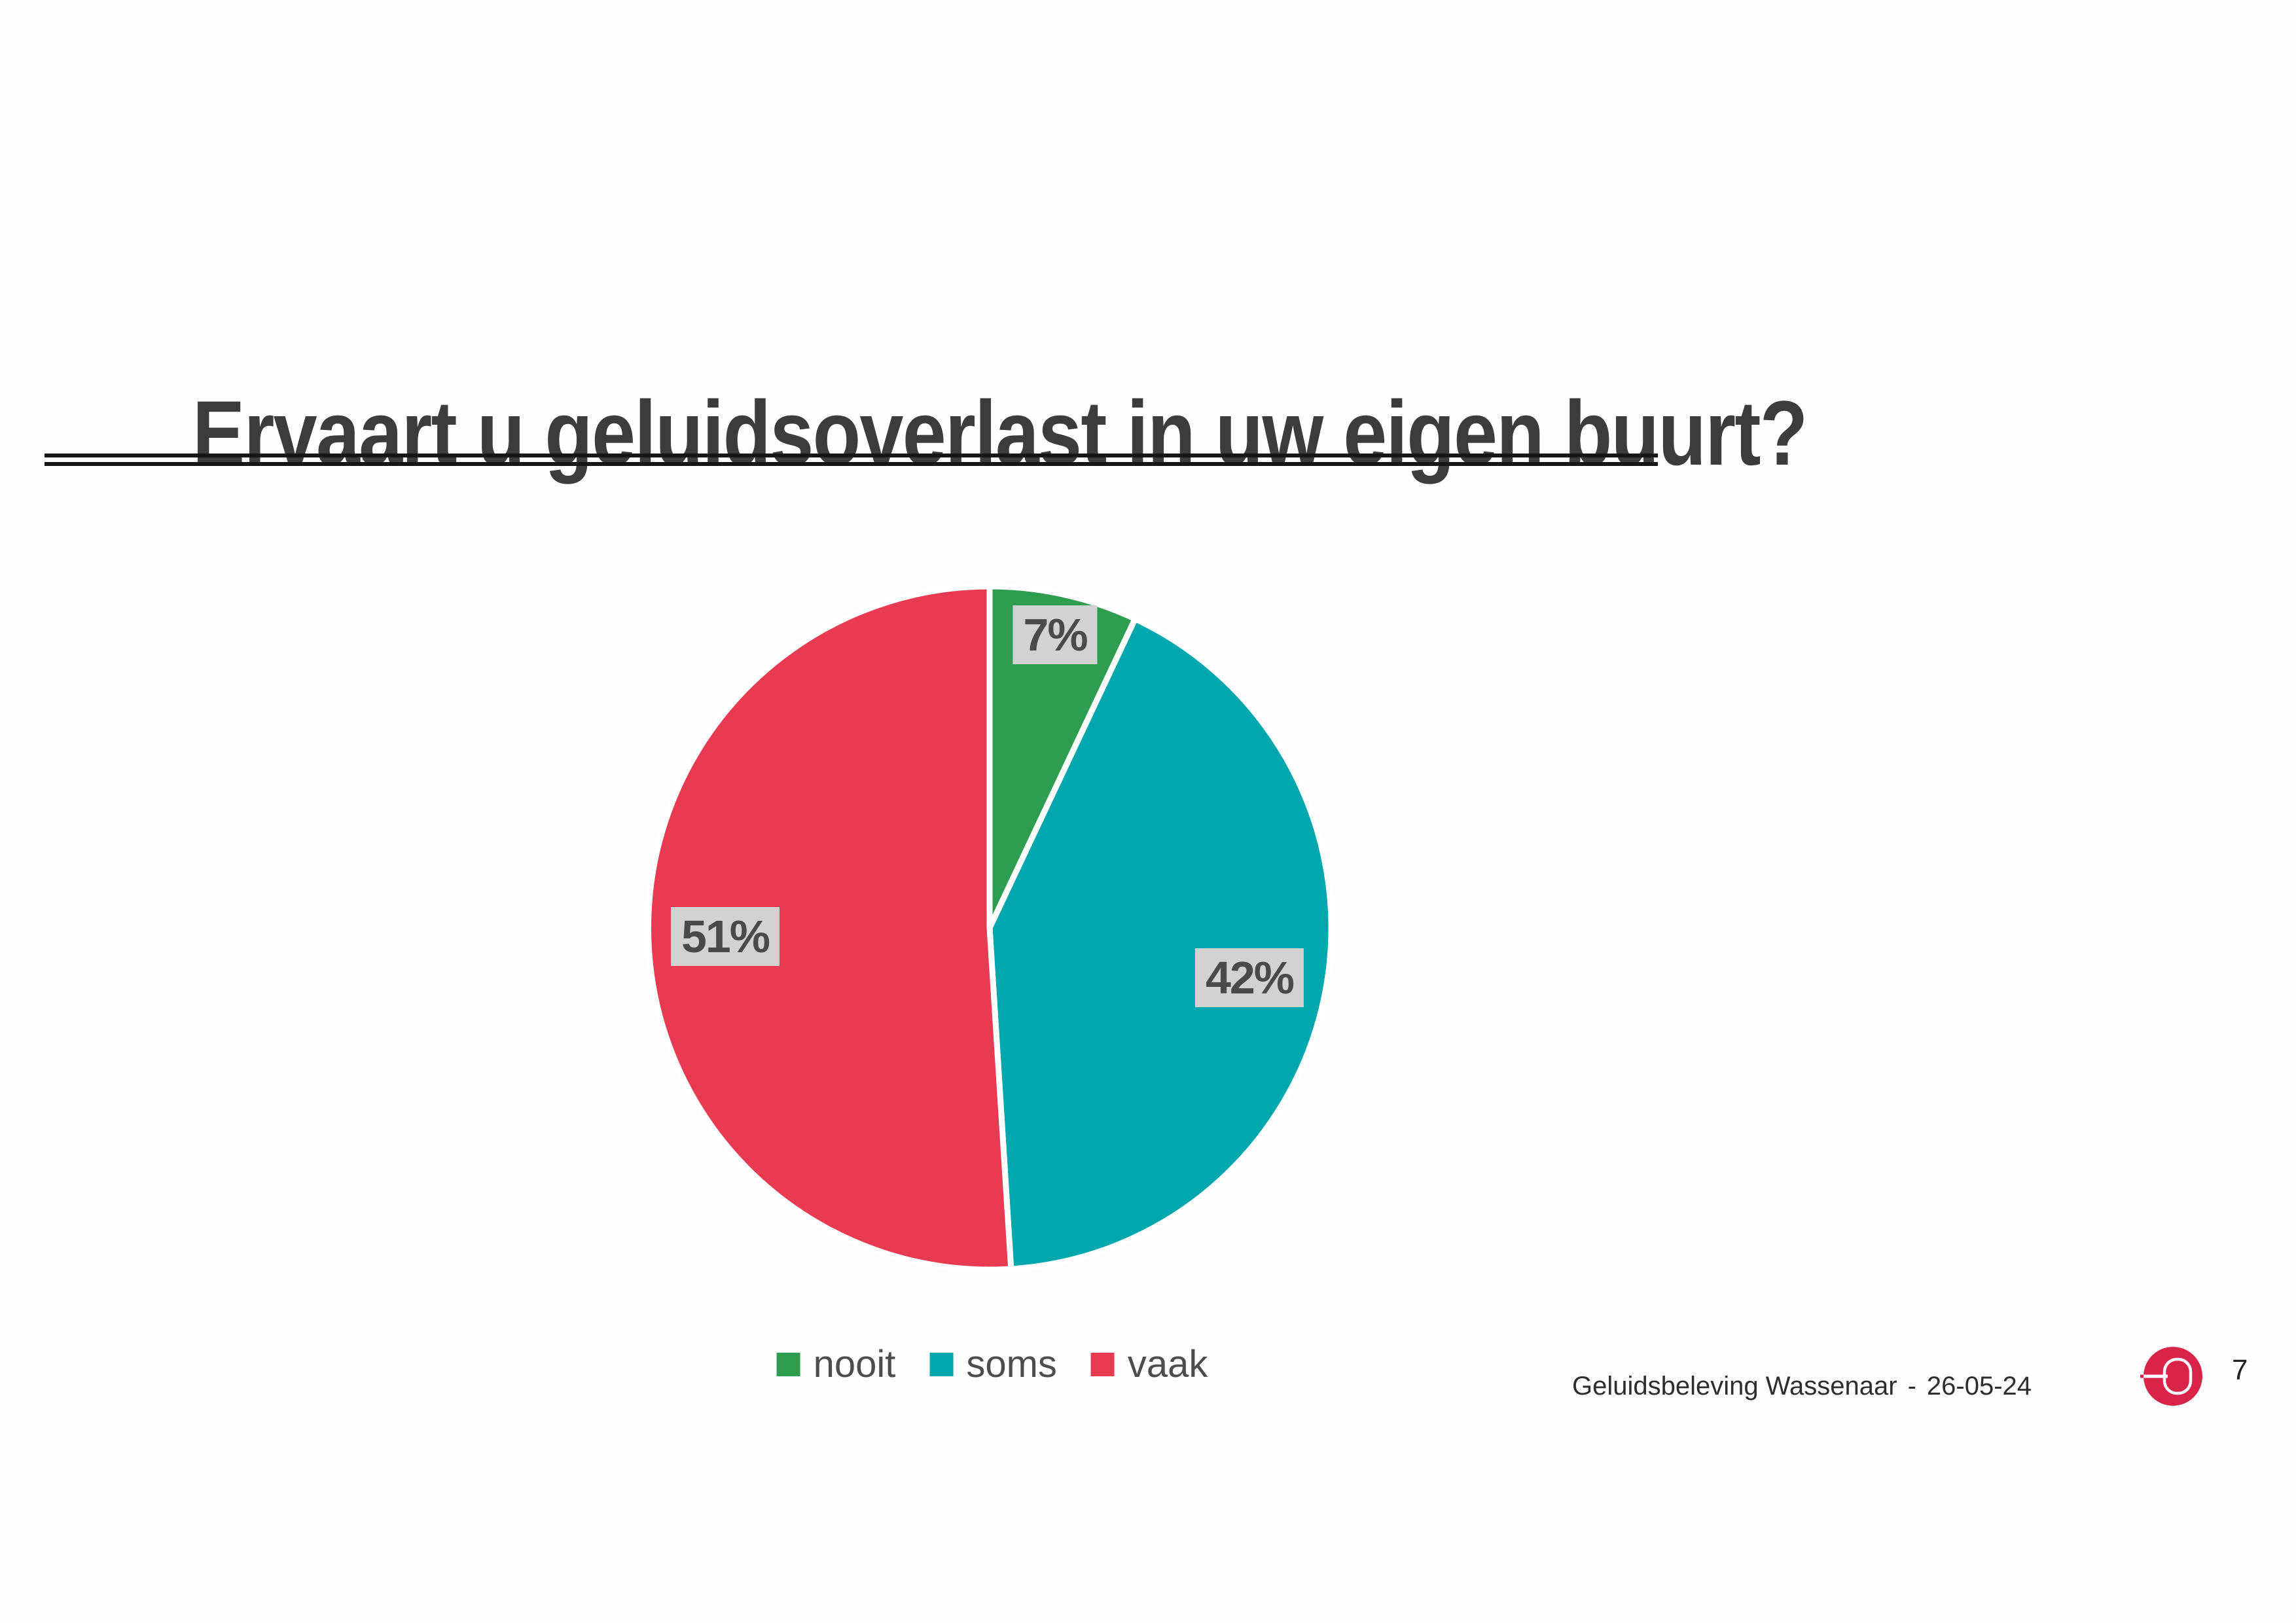 The width and height of the screenshot is (2296, 1623). I want to click on company-logo-icon, so click(2171, 1377).